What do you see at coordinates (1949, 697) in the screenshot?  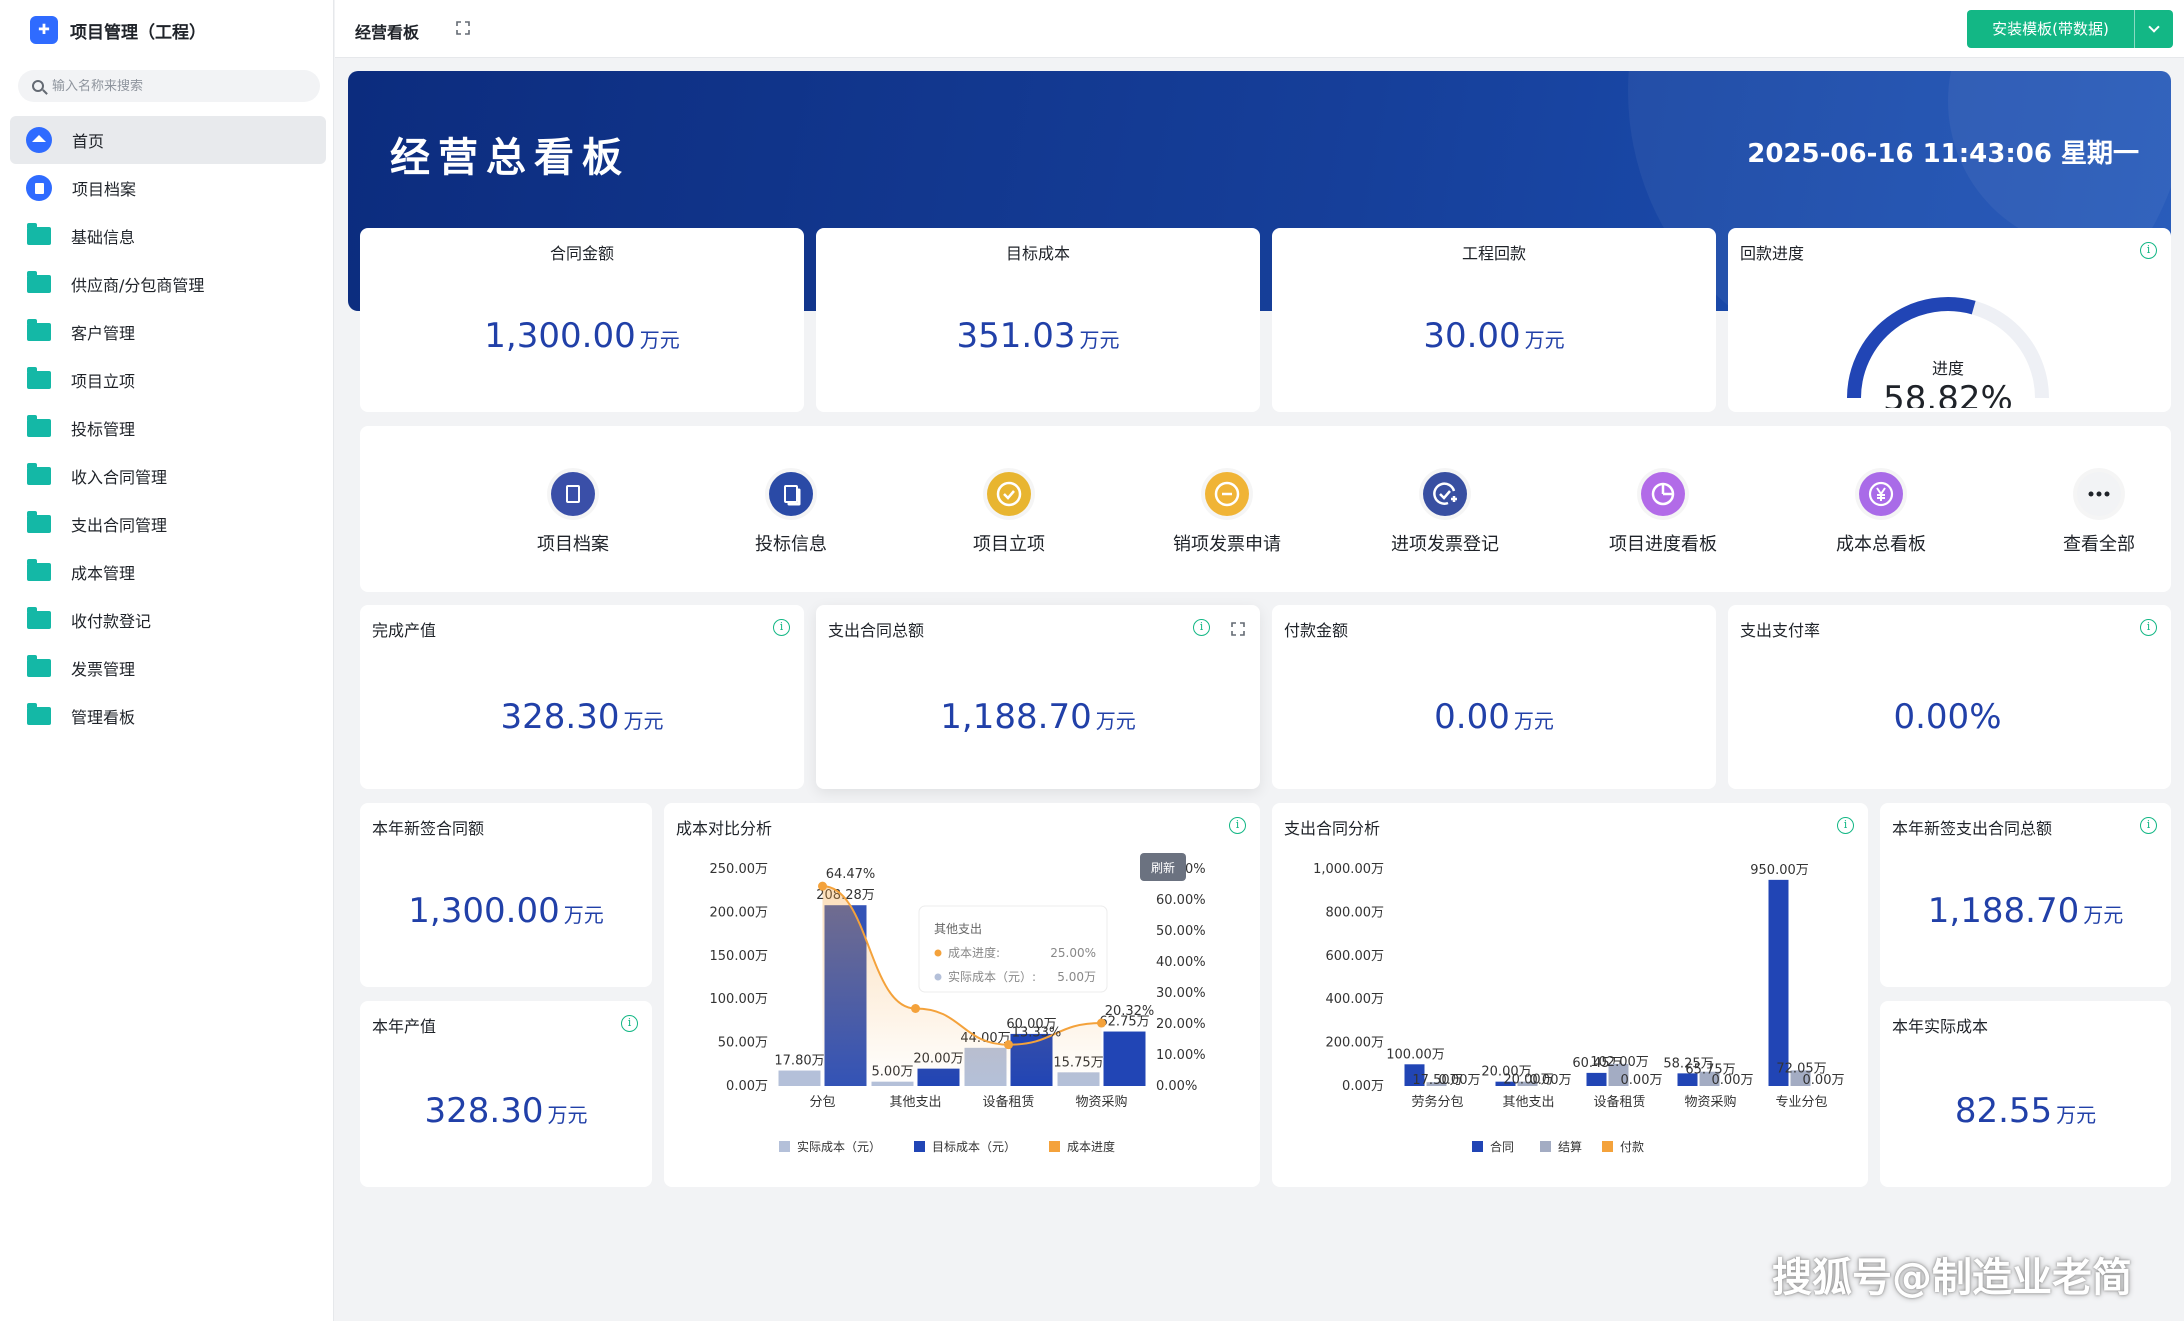 I see `stat-card-payment-rate: 支出支付率 i 0.00%` at bounding box center [1949, 697].